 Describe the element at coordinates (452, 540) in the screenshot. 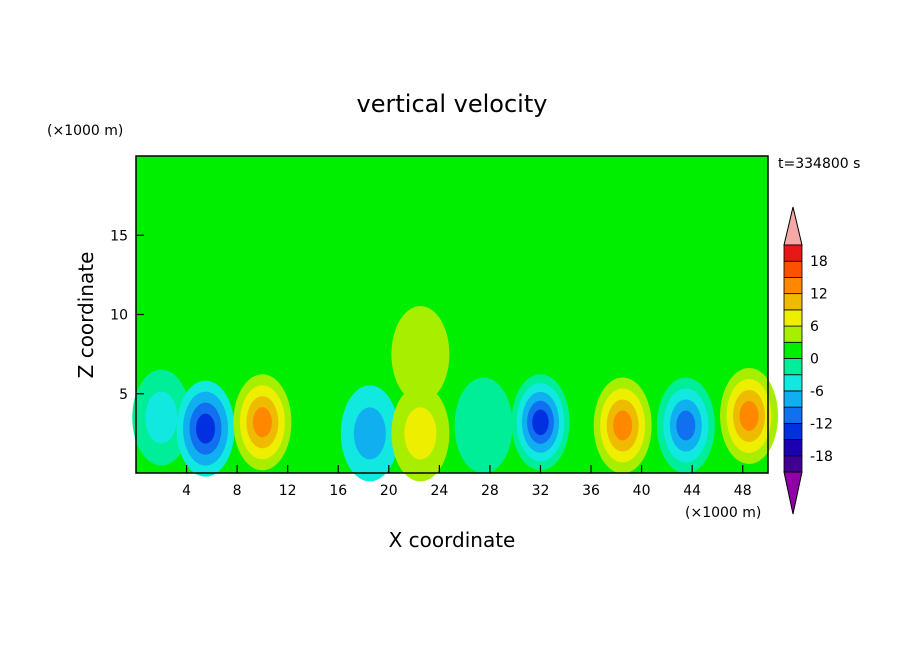

I see `x-axis-label: X coordinate` at that location.